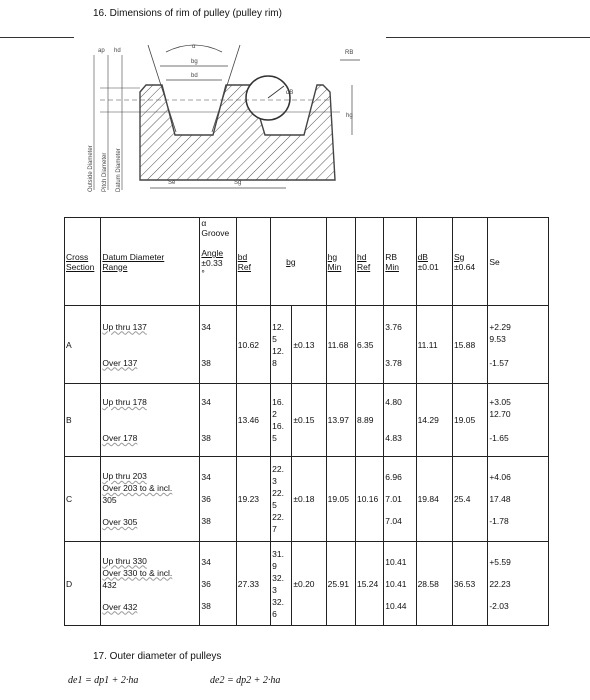 Image resolution: width=590 pixels, height=700 pixels. What do you see at coordinates (400, 261) in the screenshot?
I see `header-rb: RB Min` at bounding box center [400, 261].